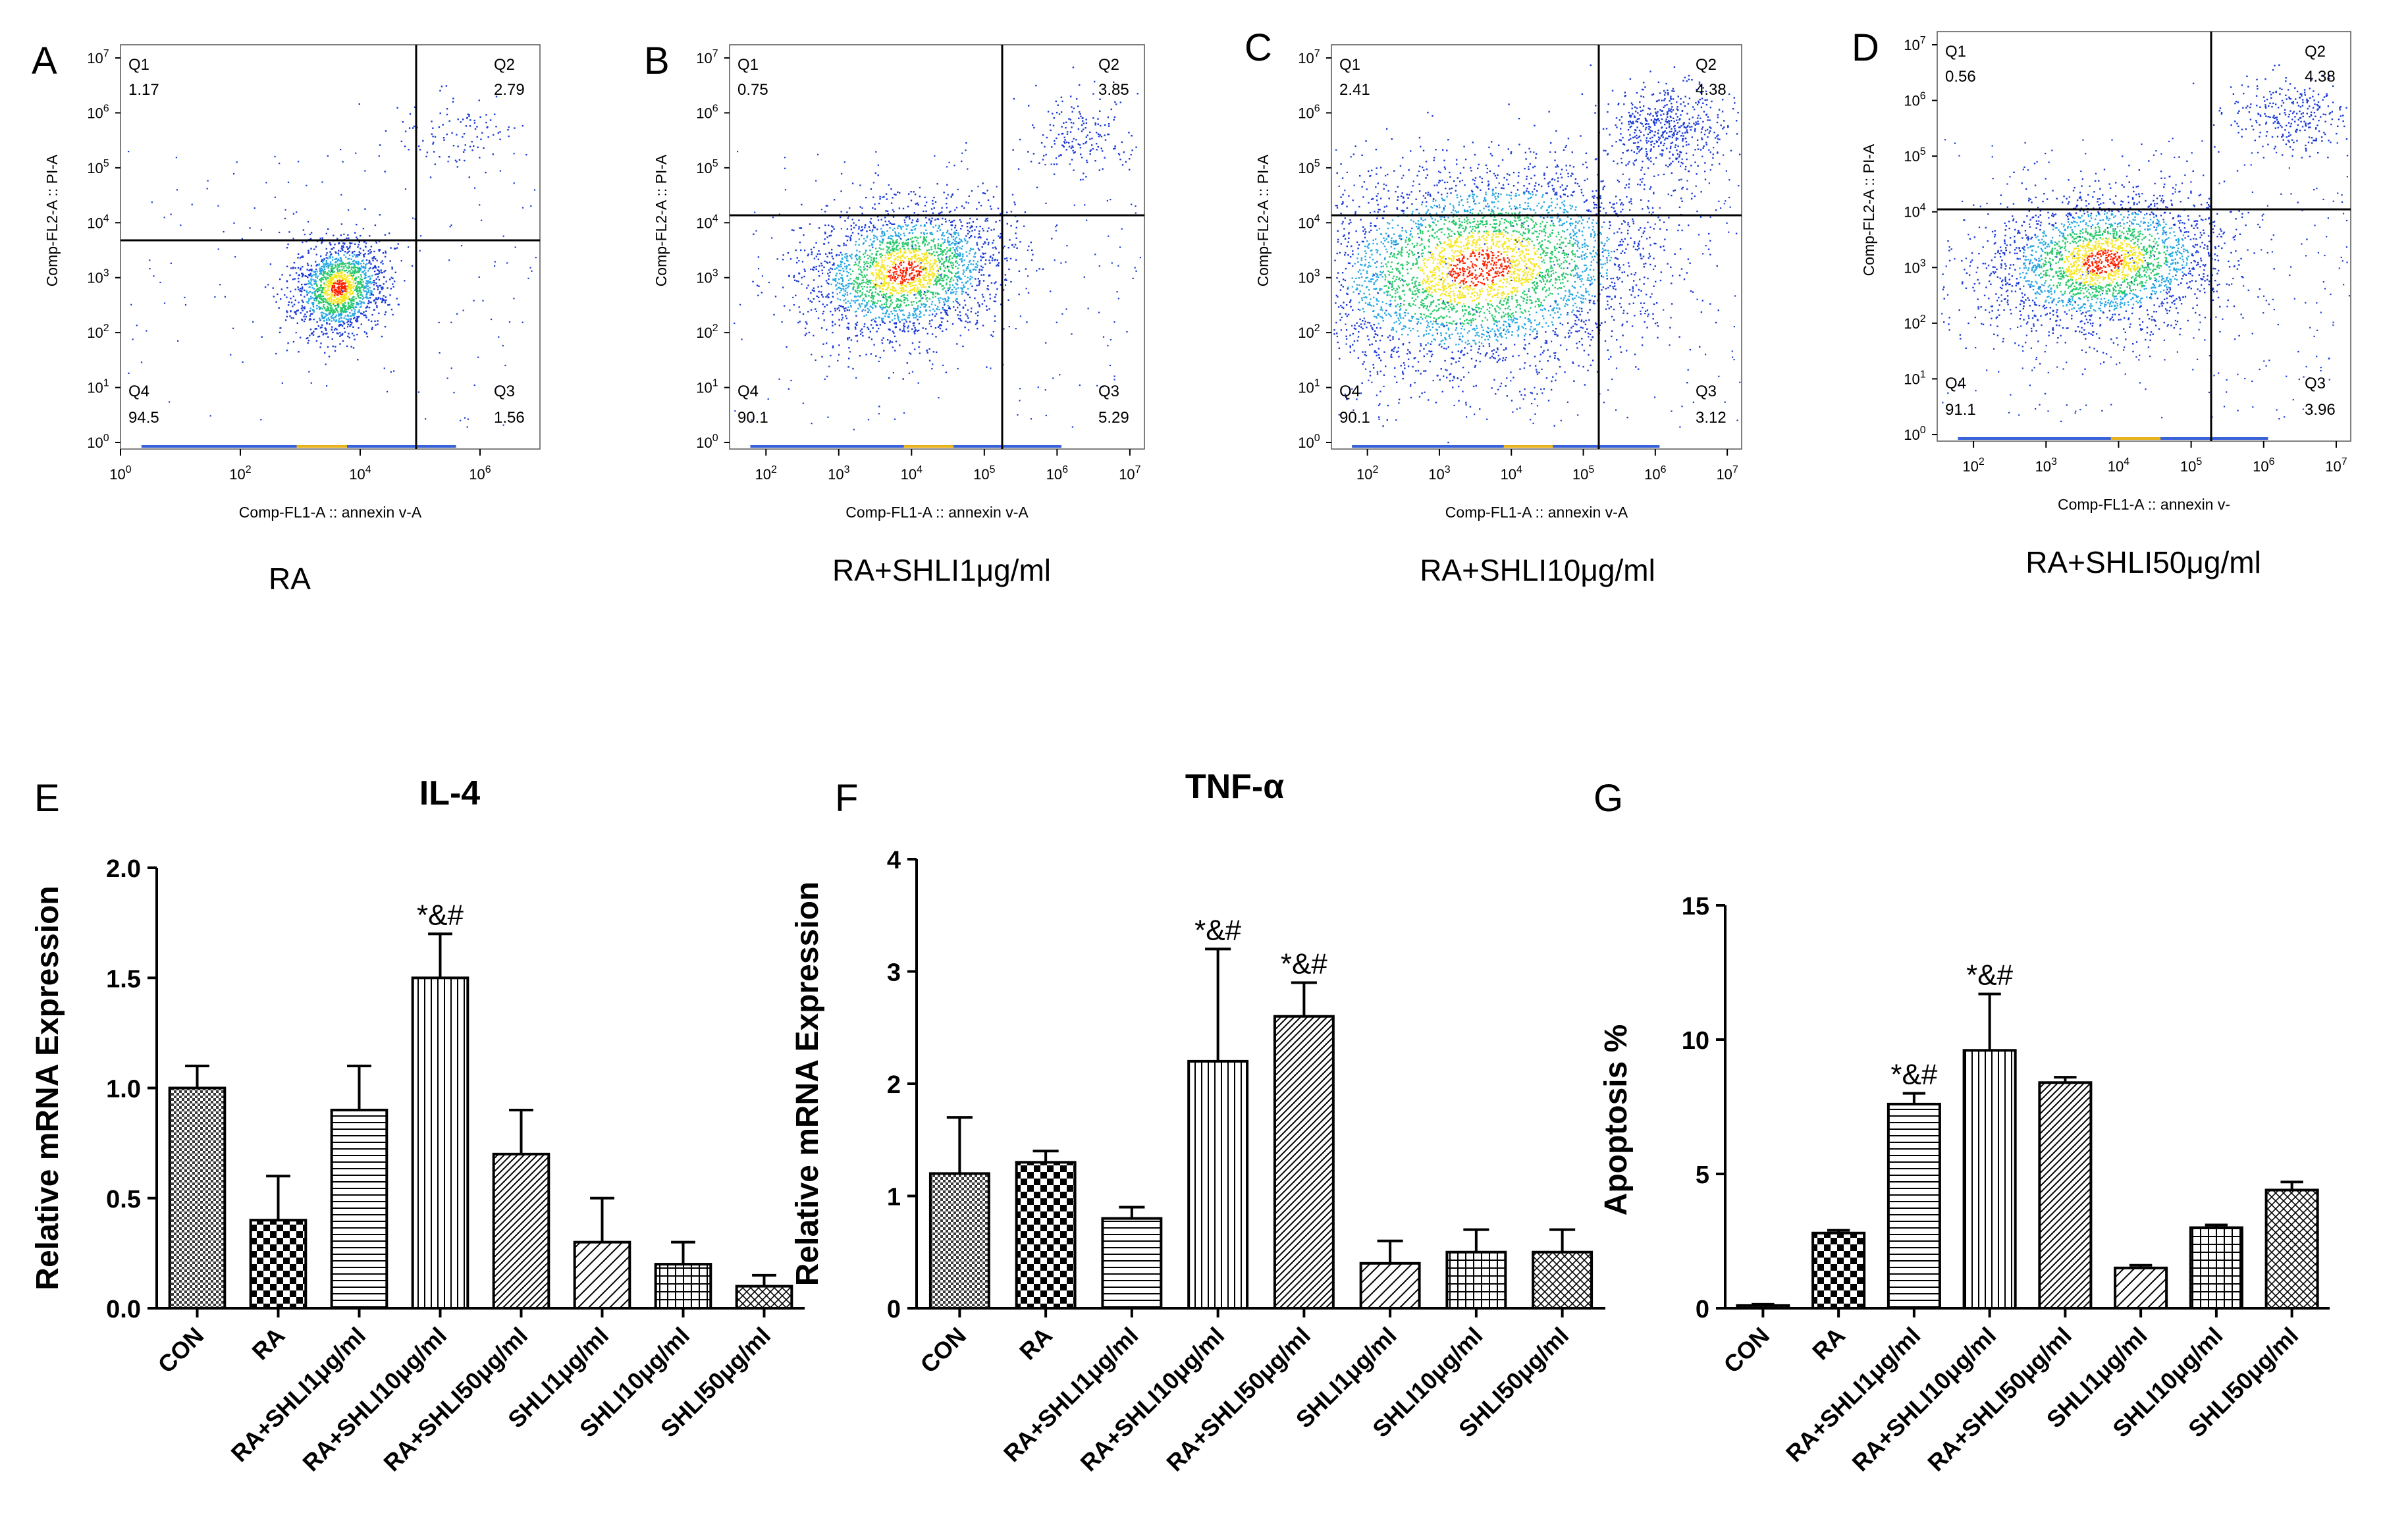 The width and height of the screenshot is (2383, 1540). What do you see at coordinates (1129, 473) in the screenshot?
I see `x-tick-label: 107` at bounding box center [1129, 473].